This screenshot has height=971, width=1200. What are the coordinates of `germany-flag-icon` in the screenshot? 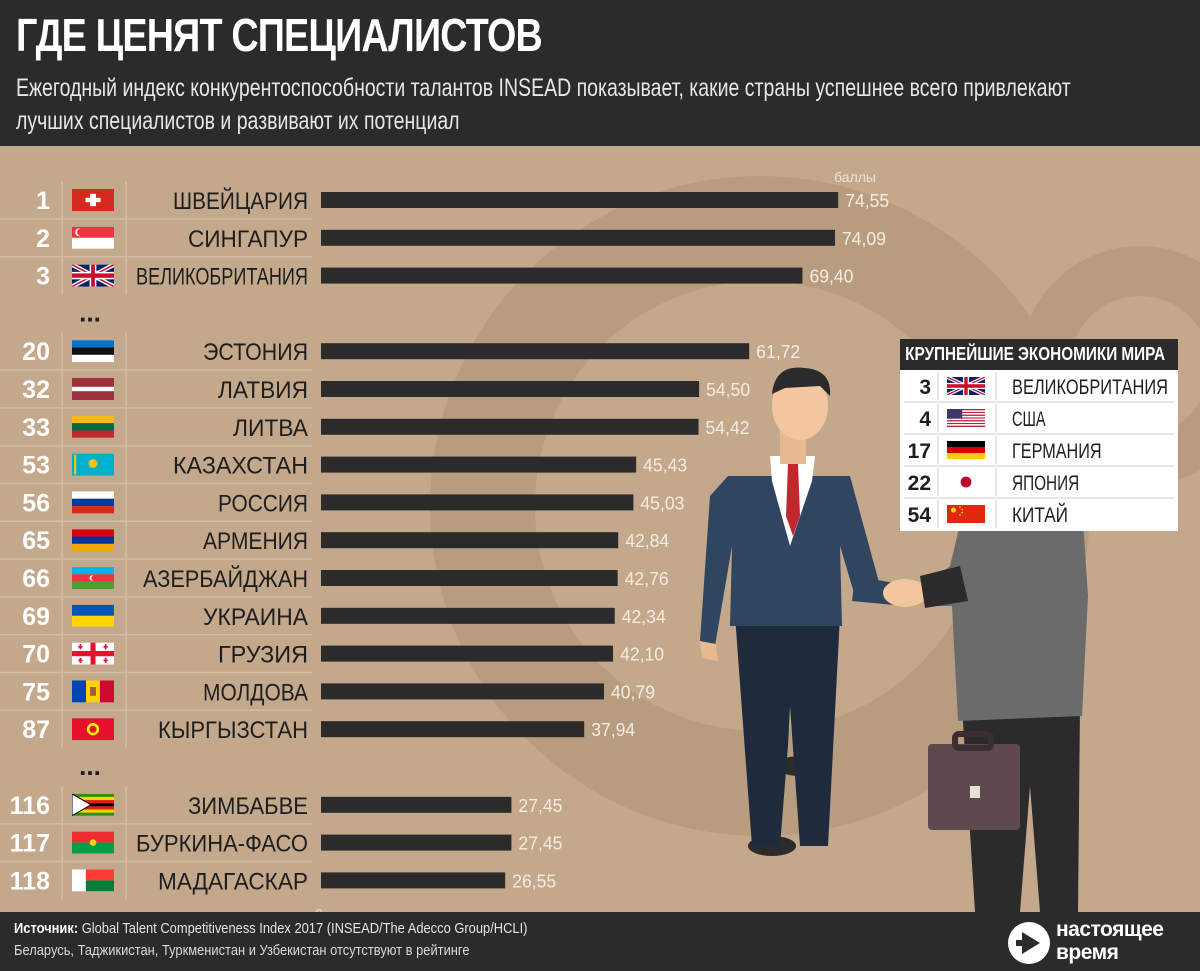 It's located at (966, 450).